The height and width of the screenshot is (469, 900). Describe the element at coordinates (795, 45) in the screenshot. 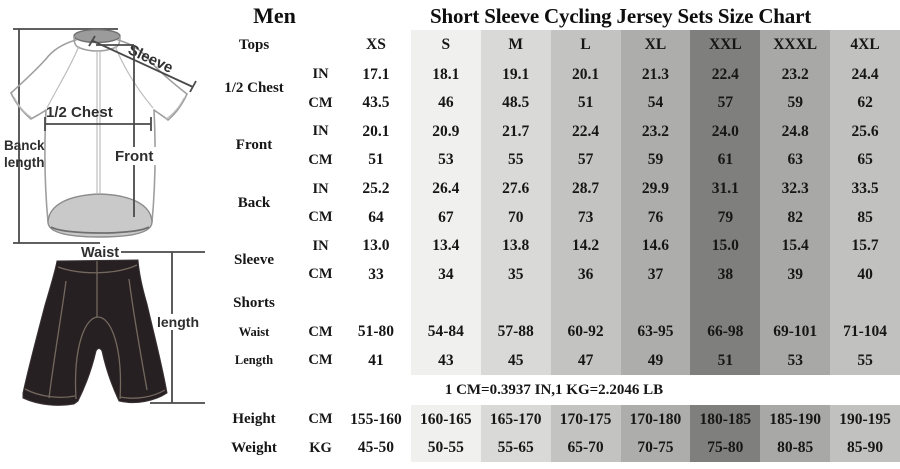

I see `size-col-header: XXXL` at that location.